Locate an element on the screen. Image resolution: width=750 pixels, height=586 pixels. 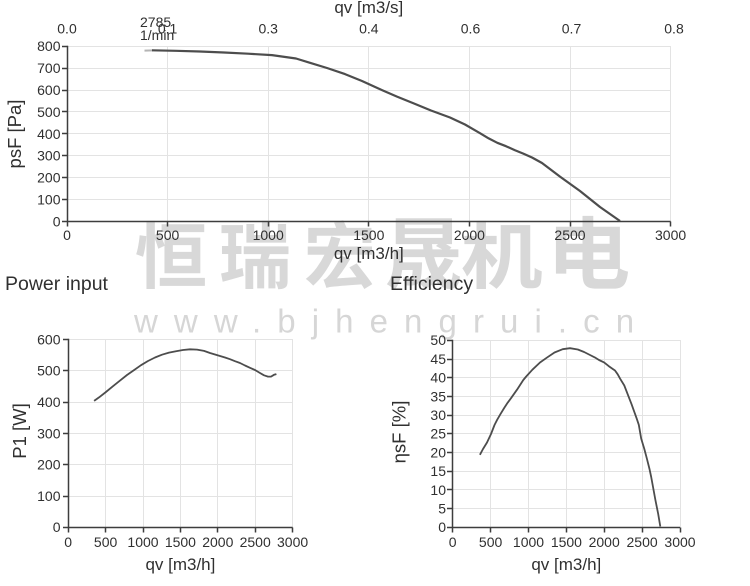
svg-text: ηsF [%] is located at coordinates (399, 432).